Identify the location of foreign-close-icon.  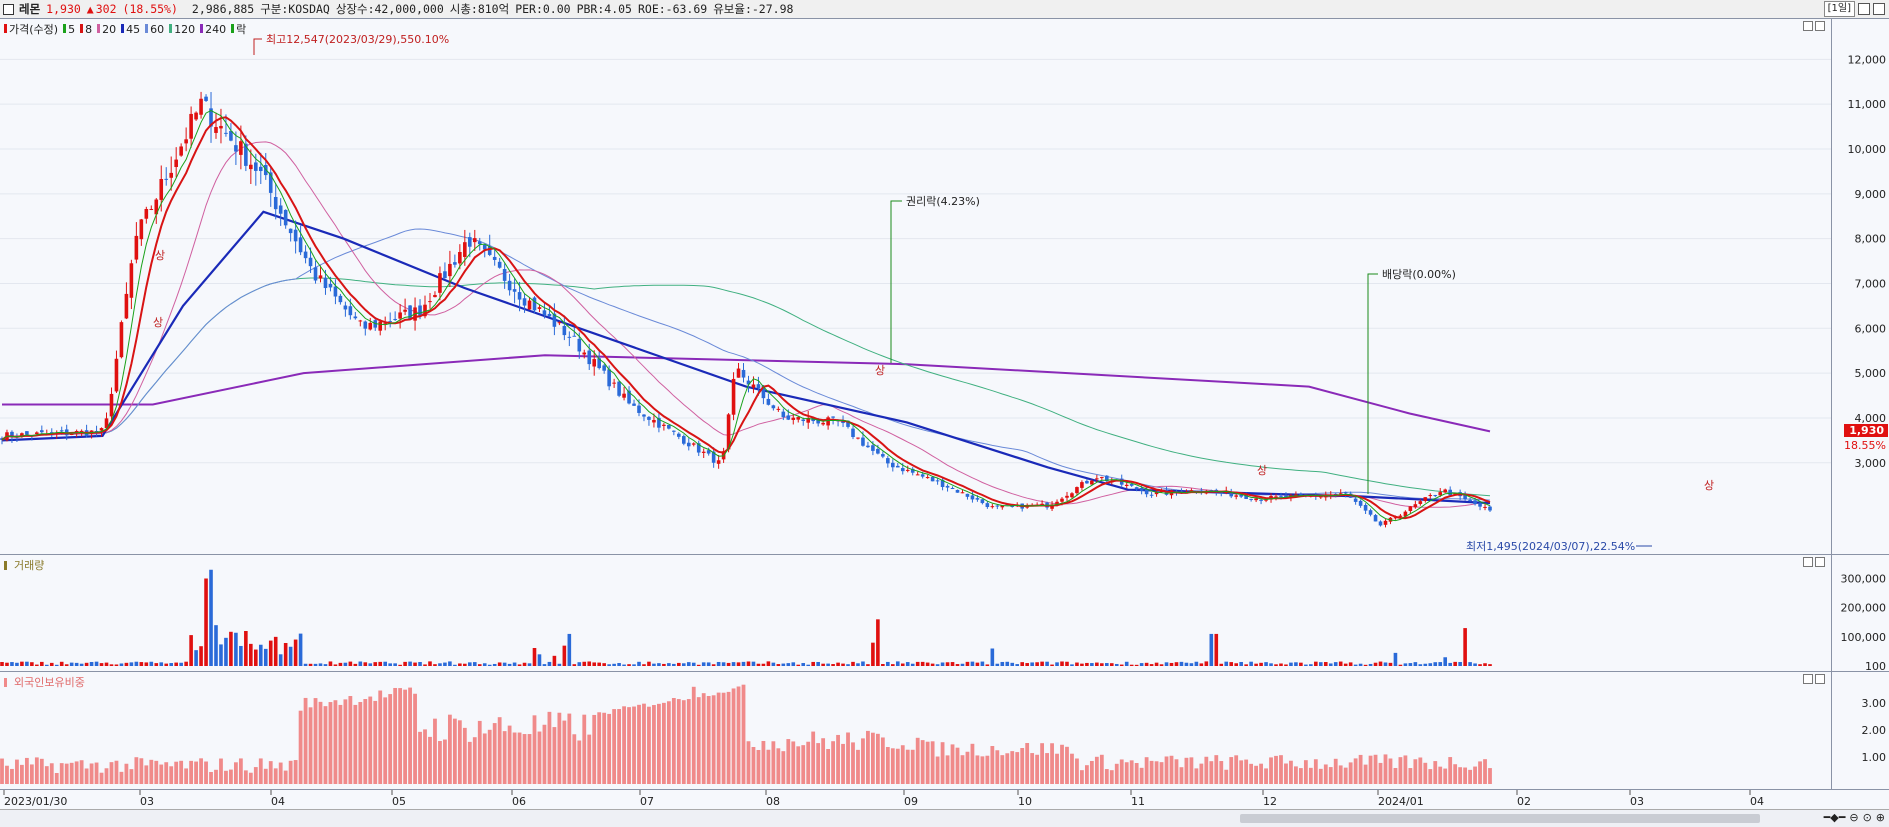
(1820, 679).